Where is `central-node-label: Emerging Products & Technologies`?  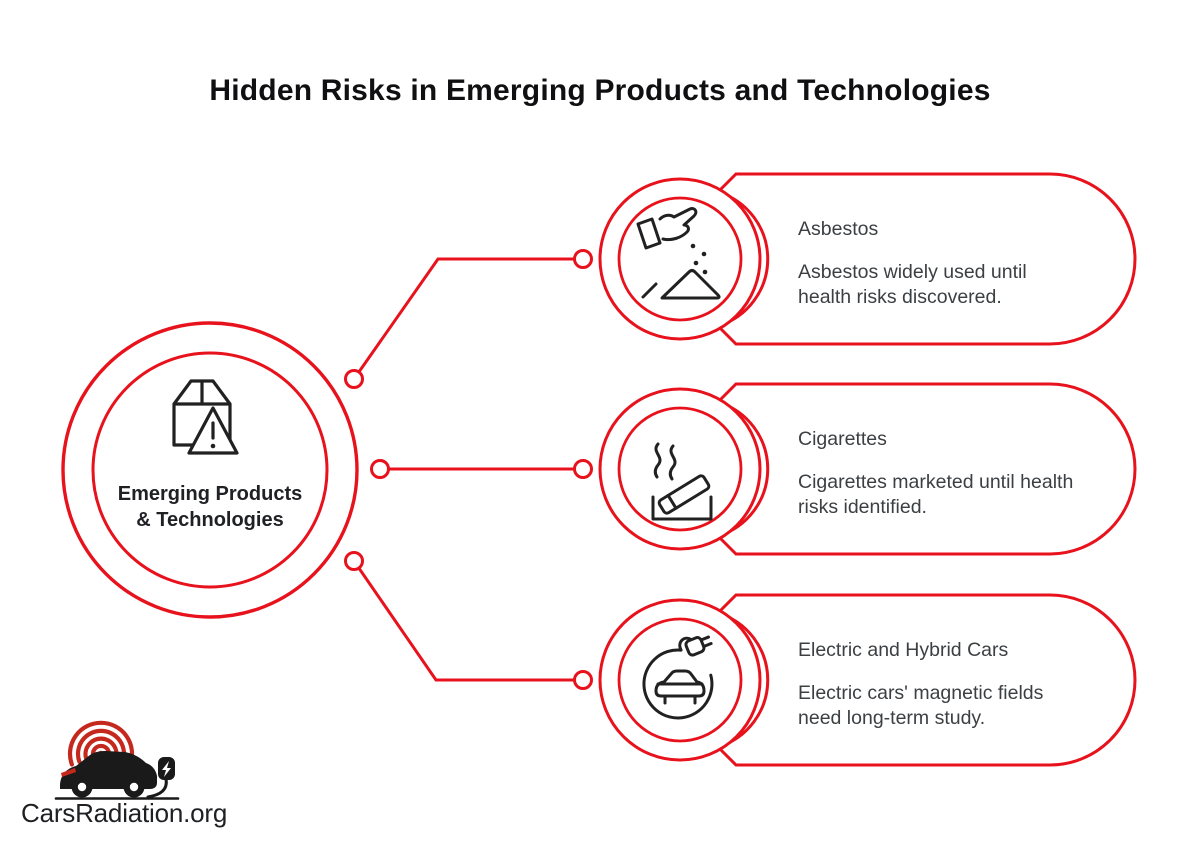 central-node-label: Emerging Products & Technologies is located at coordinates (210, 507).